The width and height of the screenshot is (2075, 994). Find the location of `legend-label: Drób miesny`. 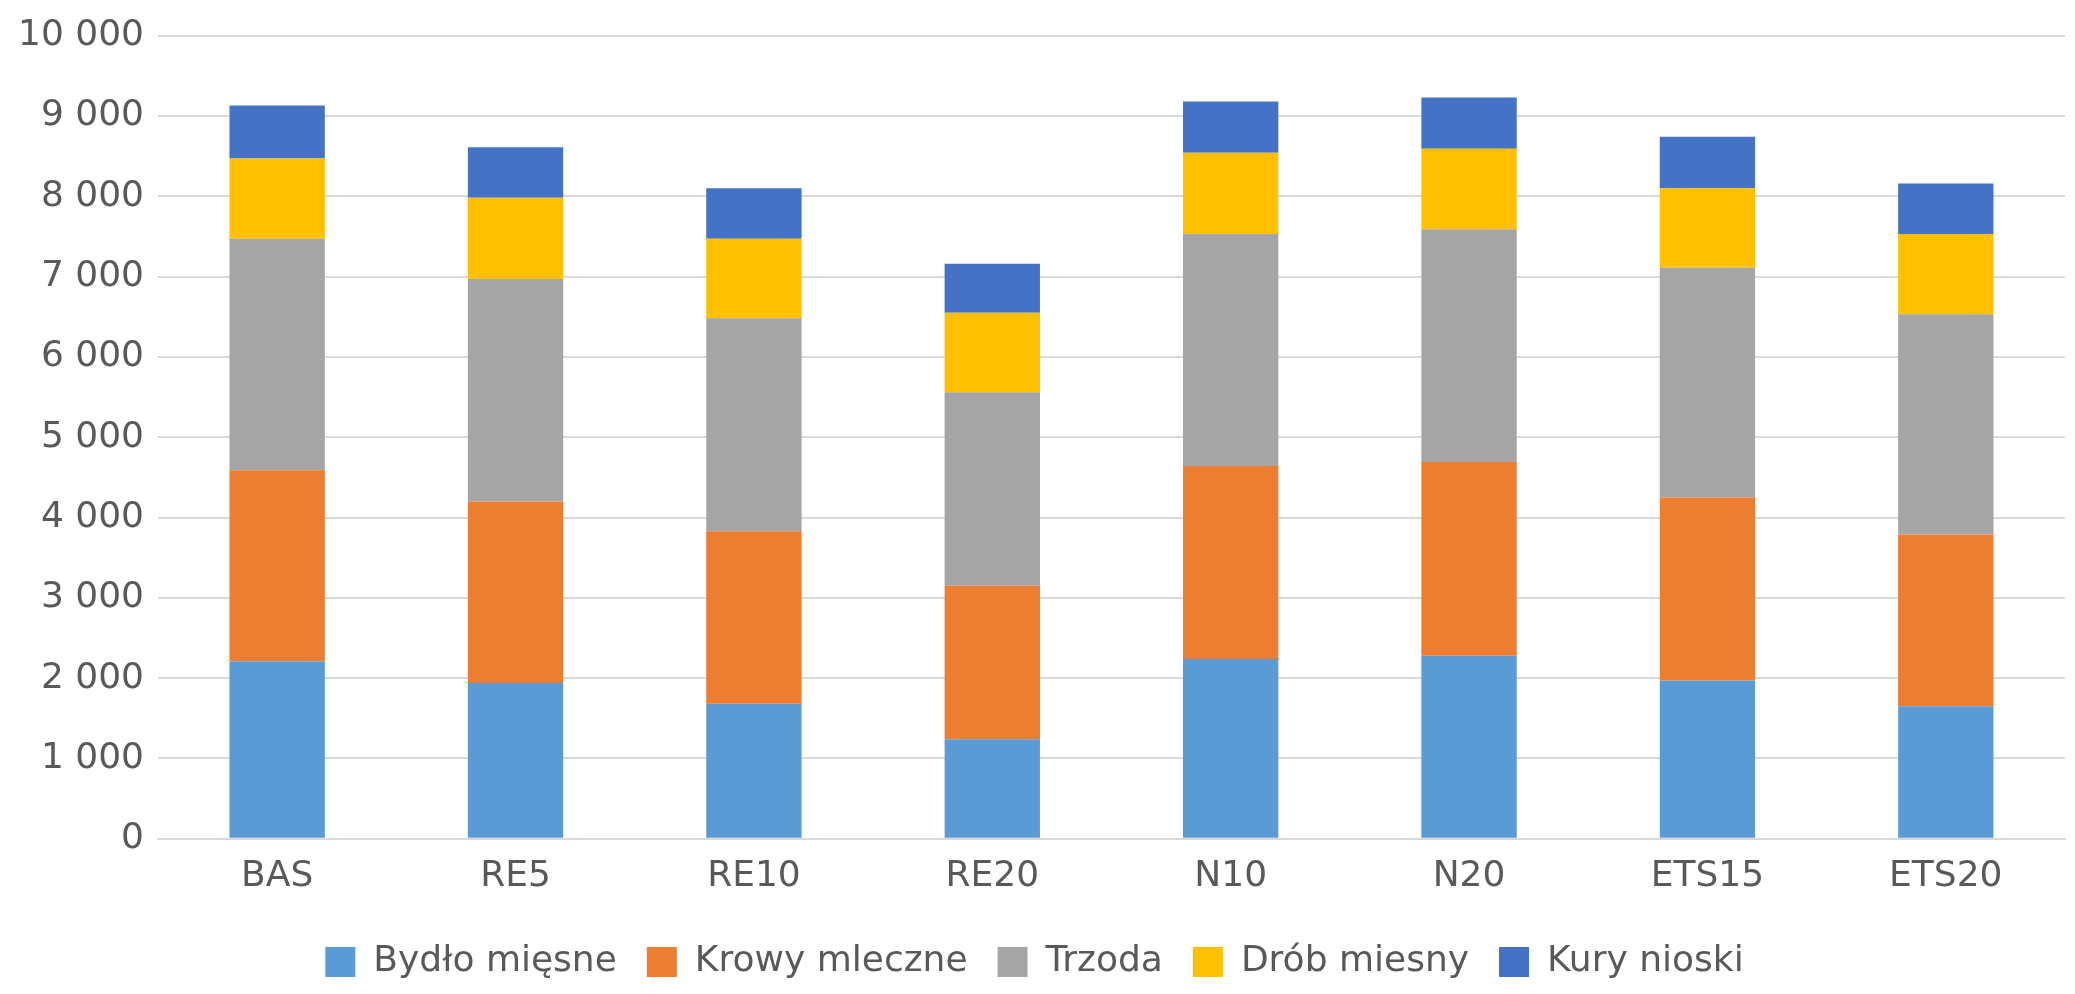

legend-label: Drób miesny is located at coordinates (1355, 959).